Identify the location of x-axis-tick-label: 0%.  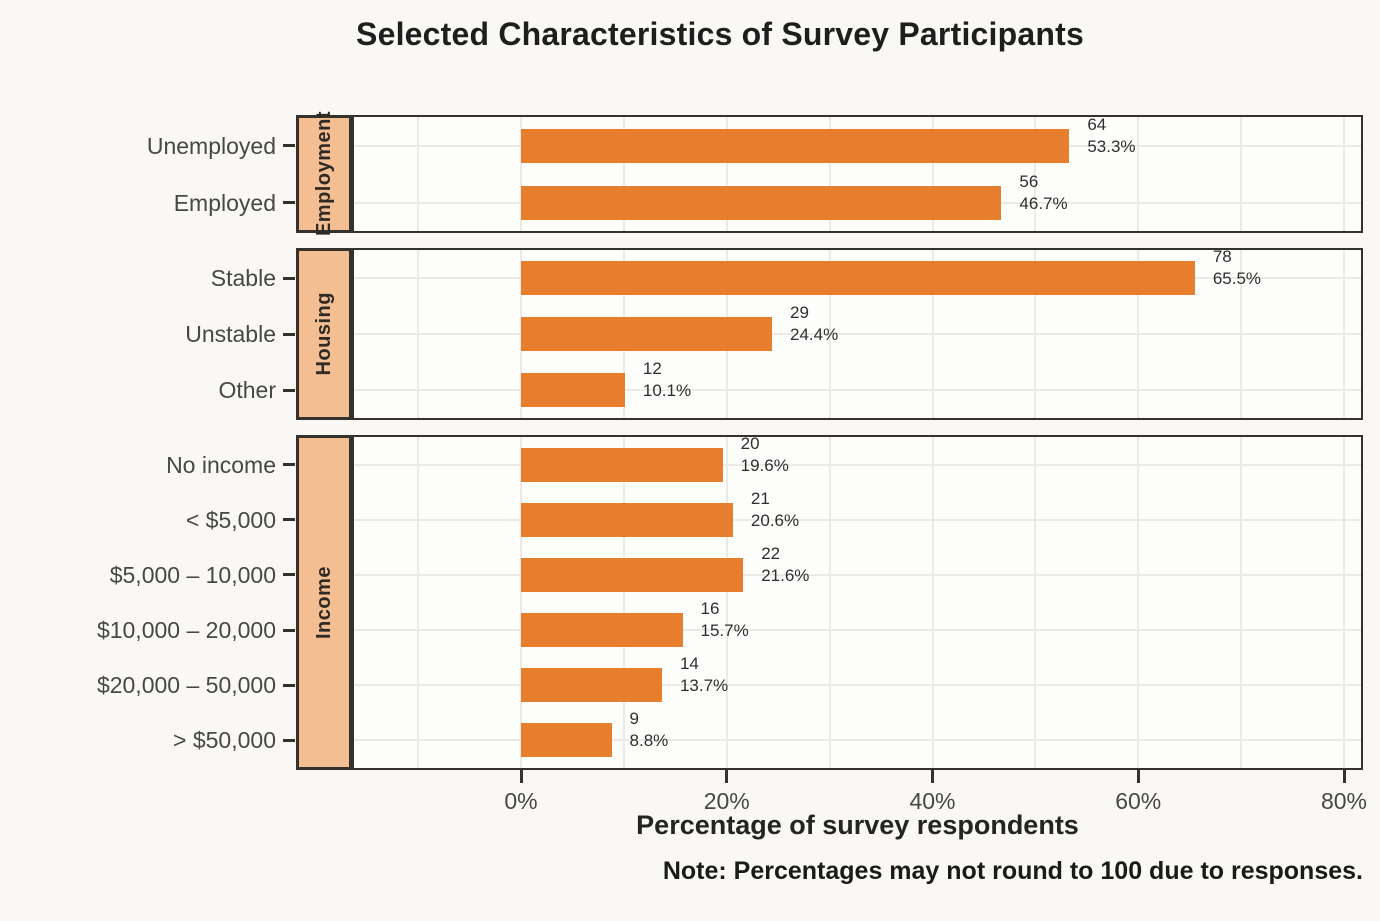
(521, 801).